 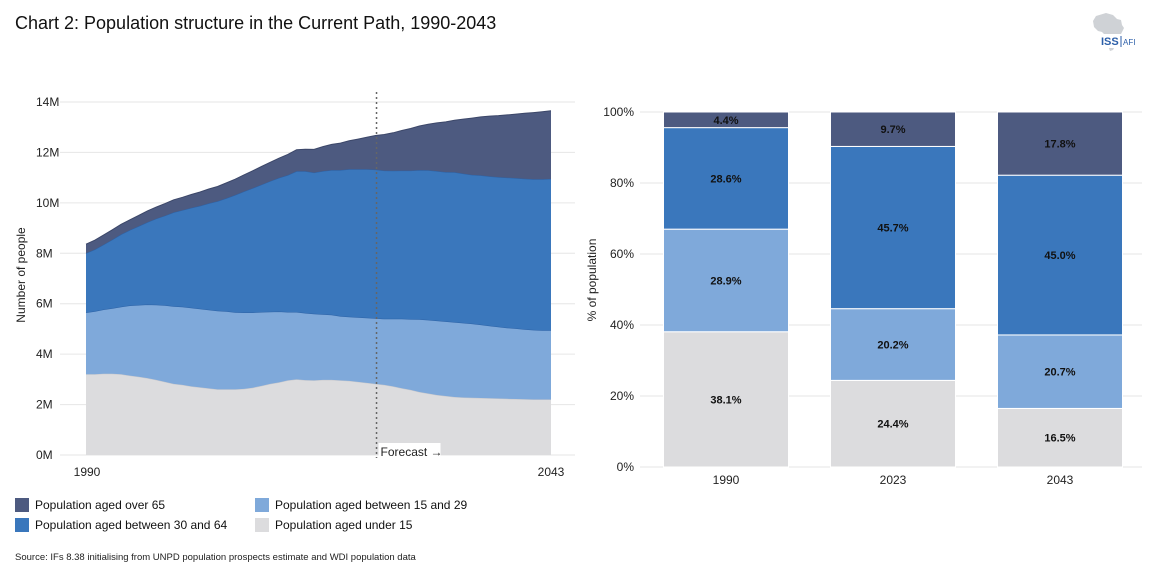 I want to click on bar-segment-age15-29-2023, so click(x=893, y=344).